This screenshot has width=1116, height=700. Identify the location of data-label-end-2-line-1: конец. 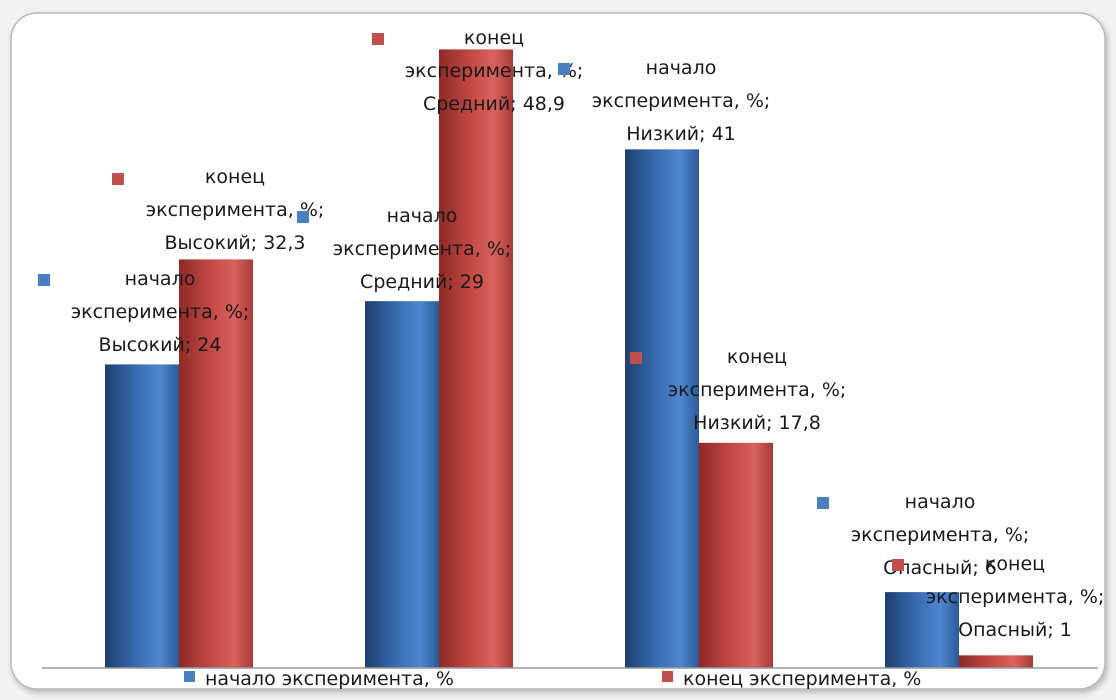
(494, 38).